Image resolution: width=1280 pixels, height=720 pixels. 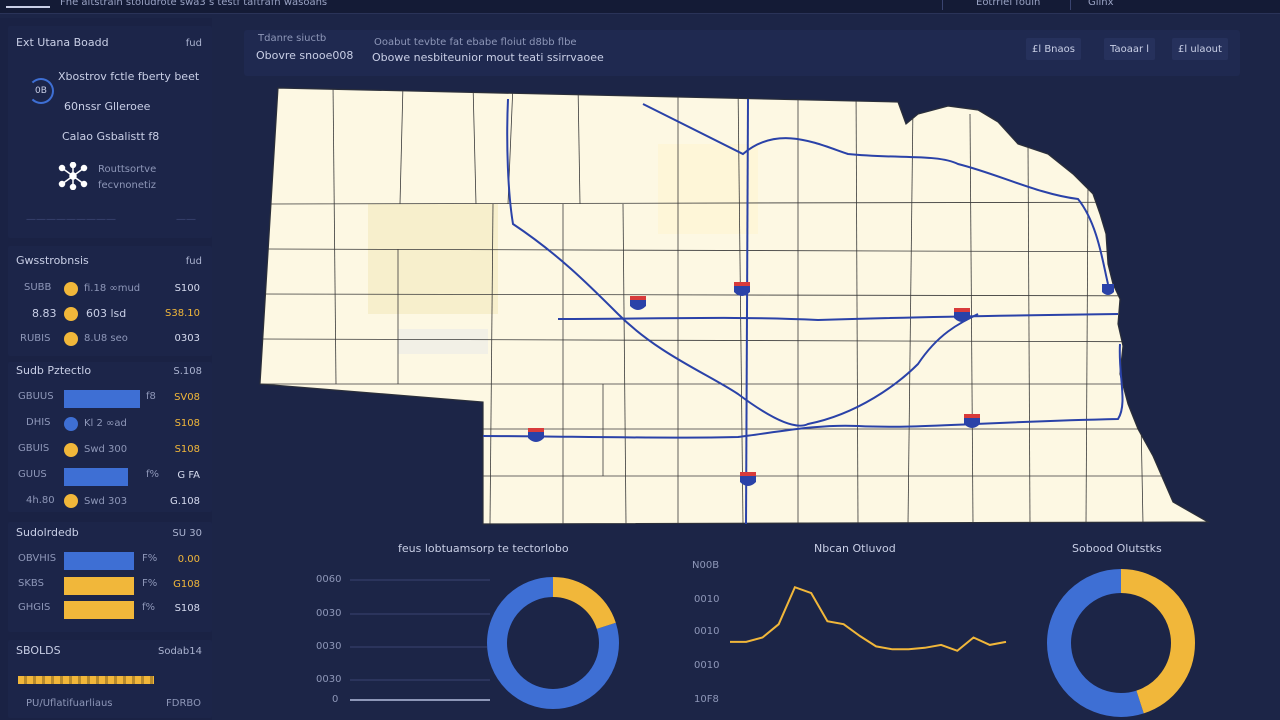 I want to click on overview-line-2: 60nssr Glleroee, so click(x=107, y=106).